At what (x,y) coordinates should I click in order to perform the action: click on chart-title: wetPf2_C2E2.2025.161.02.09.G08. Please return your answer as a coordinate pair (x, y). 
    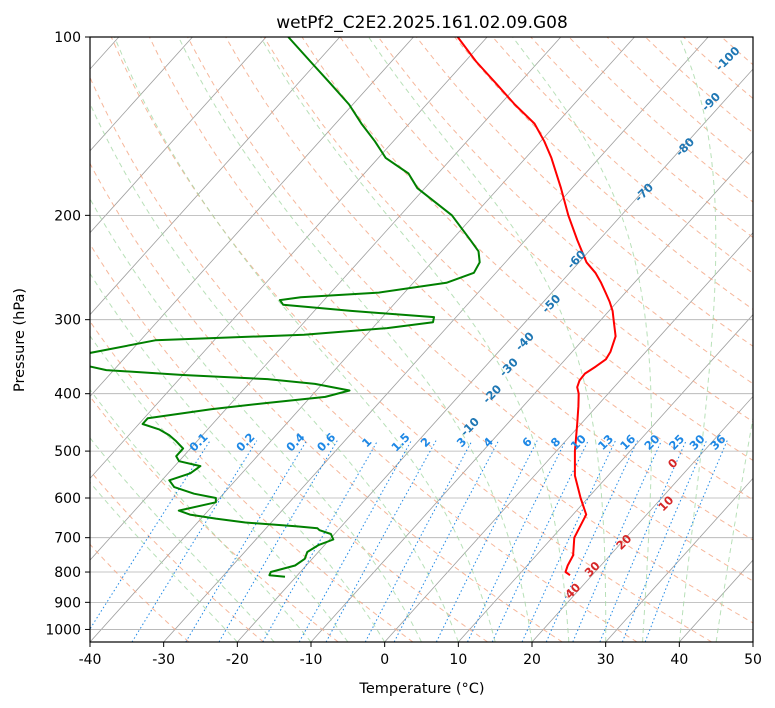
    Looking at the image, I should click on (422, 23).